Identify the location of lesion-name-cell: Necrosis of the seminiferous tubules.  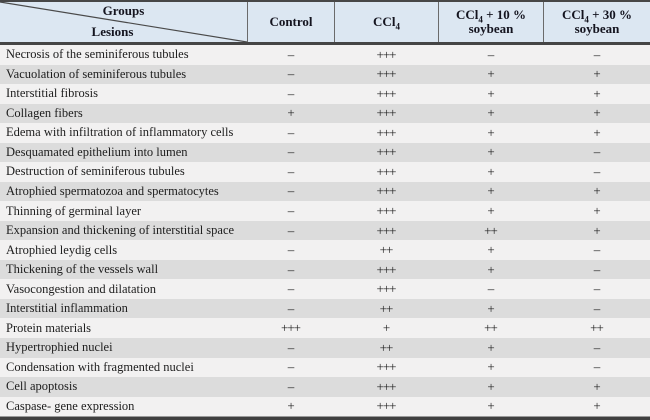
(97, 54).